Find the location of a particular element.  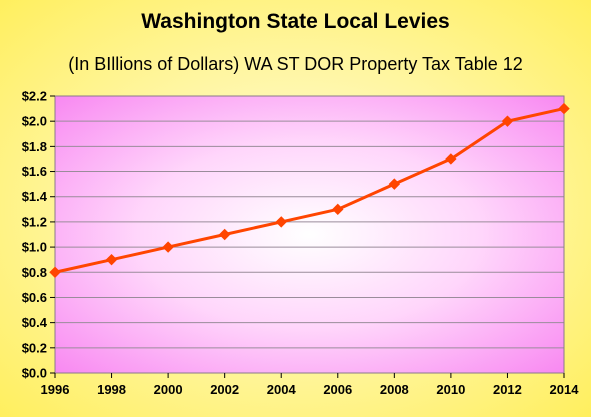

y-tick-label: $1.0 is located at coordinates (34, 247).